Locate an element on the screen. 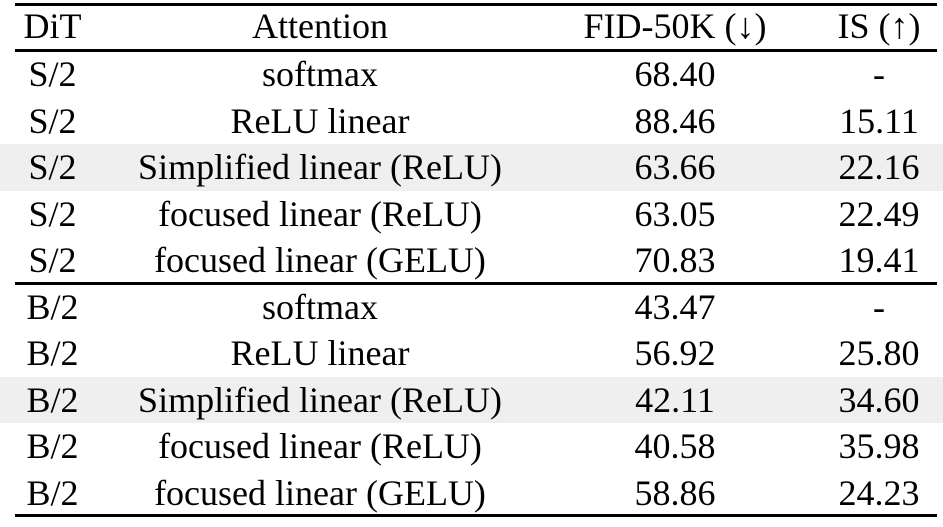 The height and width of the screenshot is (527, 943). table-row: B/2 softmax 43.47 - is located at coordinates (471, 307).